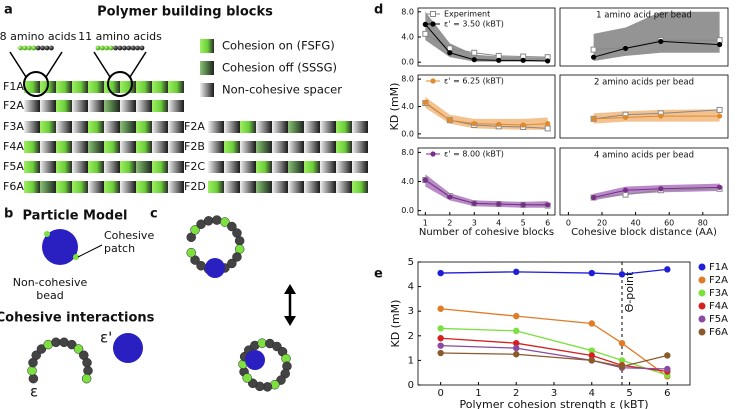  I want to click on x-tick-label: 4, so click(498, 223).